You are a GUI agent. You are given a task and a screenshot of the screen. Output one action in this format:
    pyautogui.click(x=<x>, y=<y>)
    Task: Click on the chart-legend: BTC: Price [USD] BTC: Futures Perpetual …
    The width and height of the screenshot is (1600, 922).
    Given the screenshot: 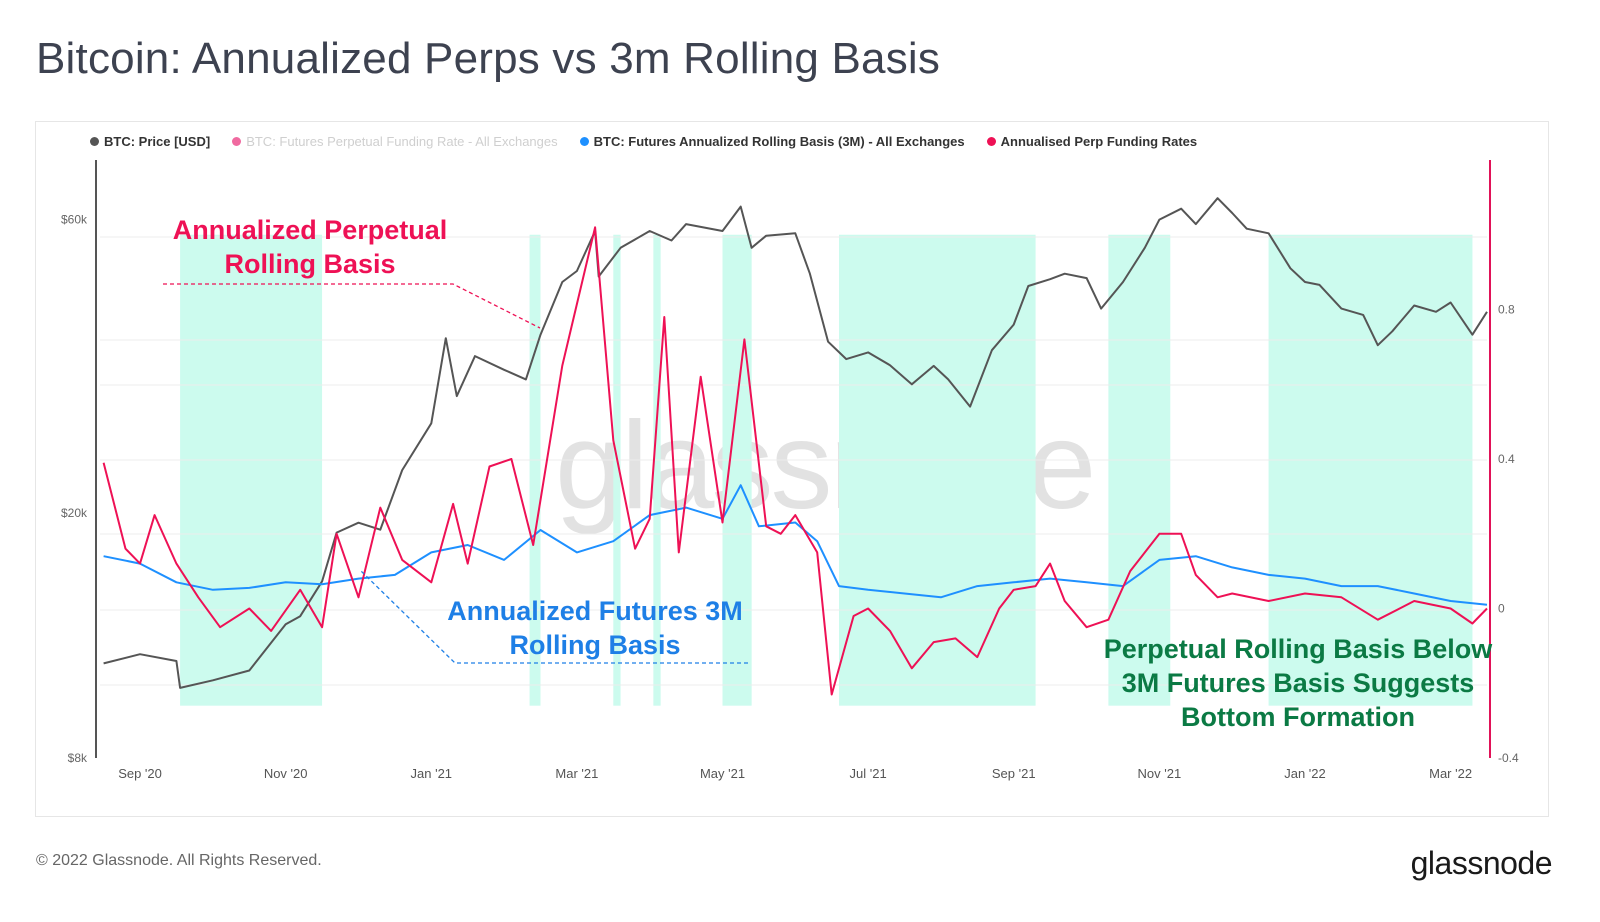 What is the action you would take?
    pyautogui.click(x=643, y=141)
    